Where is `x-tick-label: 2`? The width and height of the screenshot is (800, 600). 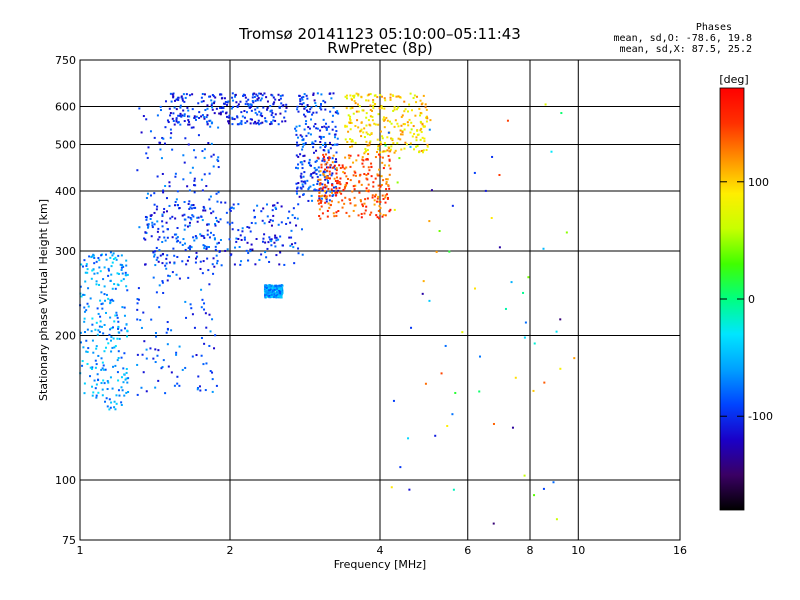 x-tick-label: 2 is located at coordinates (230, 550).